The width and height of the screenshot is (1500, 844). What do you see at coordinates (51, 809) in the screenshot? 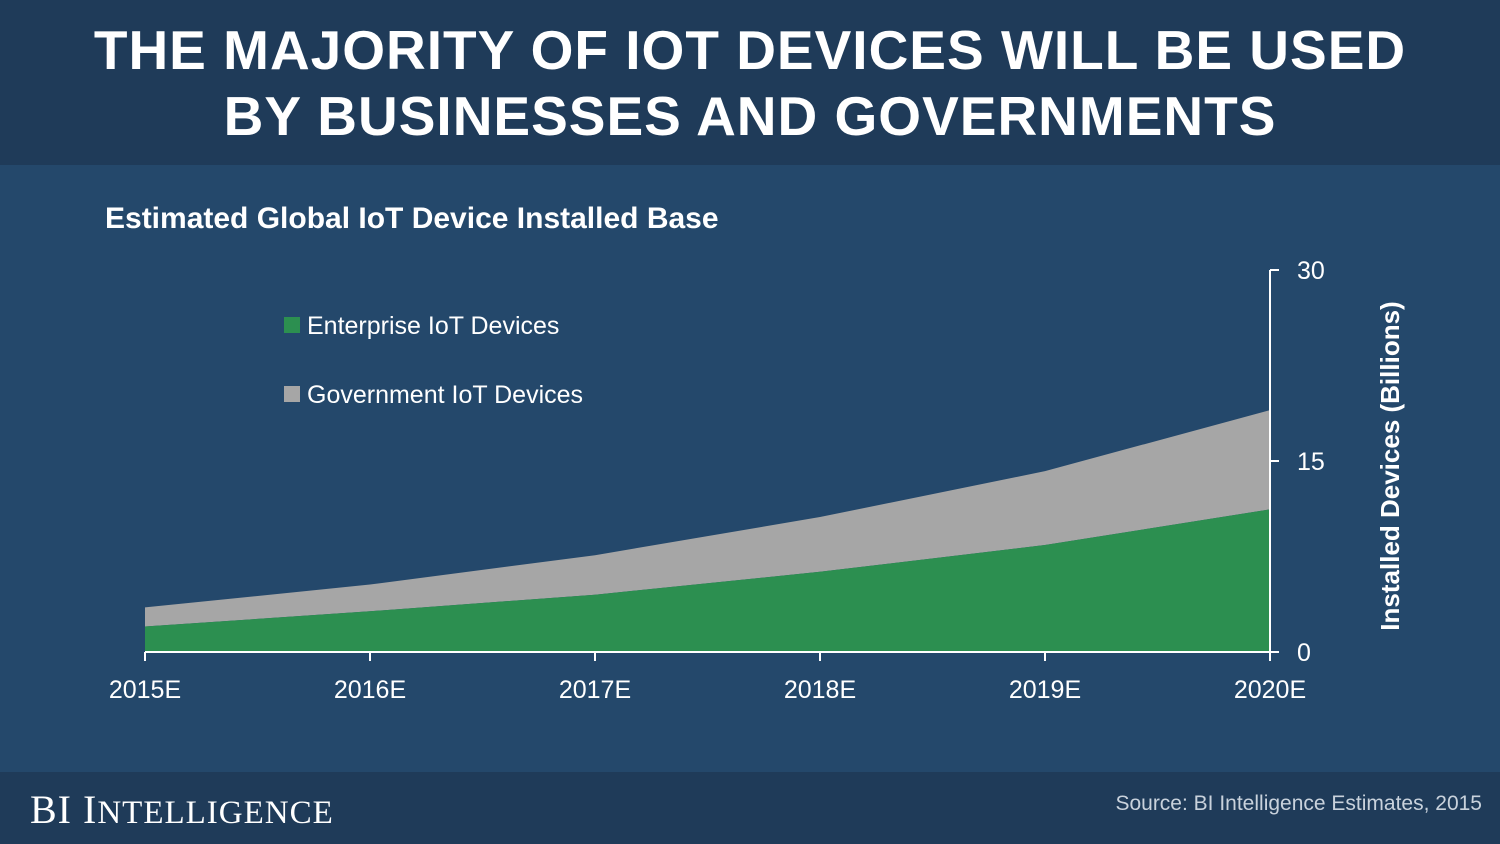
I see `brand-bi: BI` at bounding box center [51, 809].